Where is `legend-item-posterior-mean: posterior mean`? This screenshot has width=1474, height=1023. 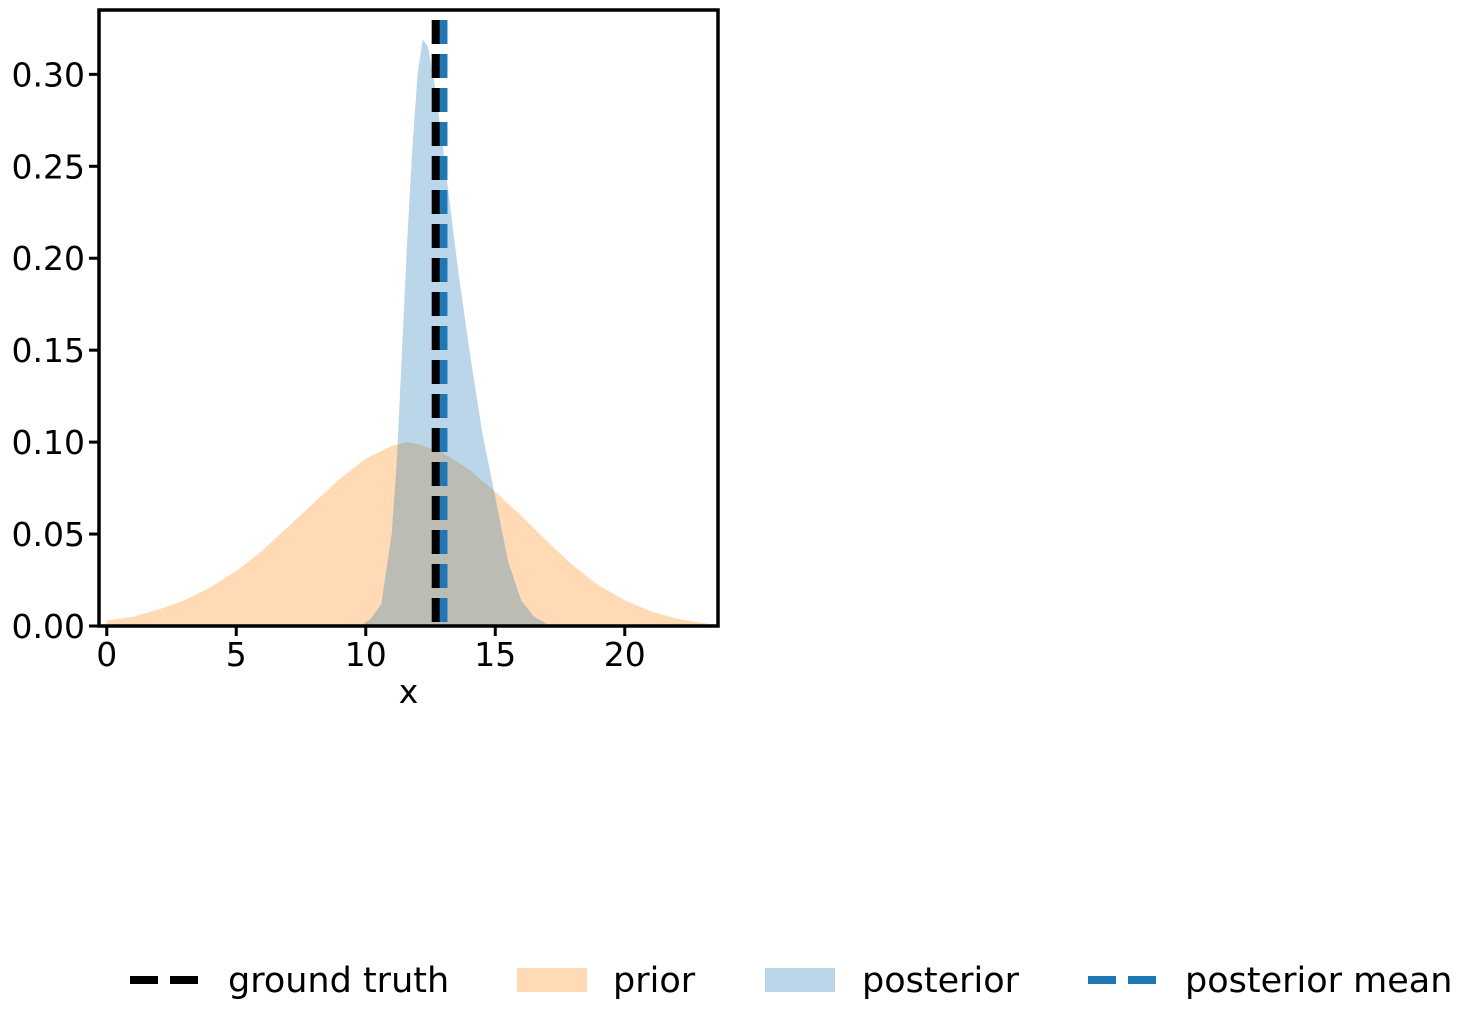
legend-item-posterior-mean: posterior mean is located at coordinates (1270, 981).